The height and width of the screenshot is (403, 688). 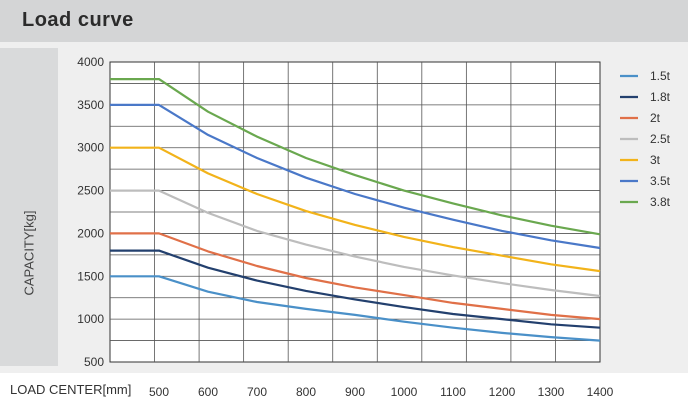 I want to click on legend-label: 2t, so click(x=655, y=118).